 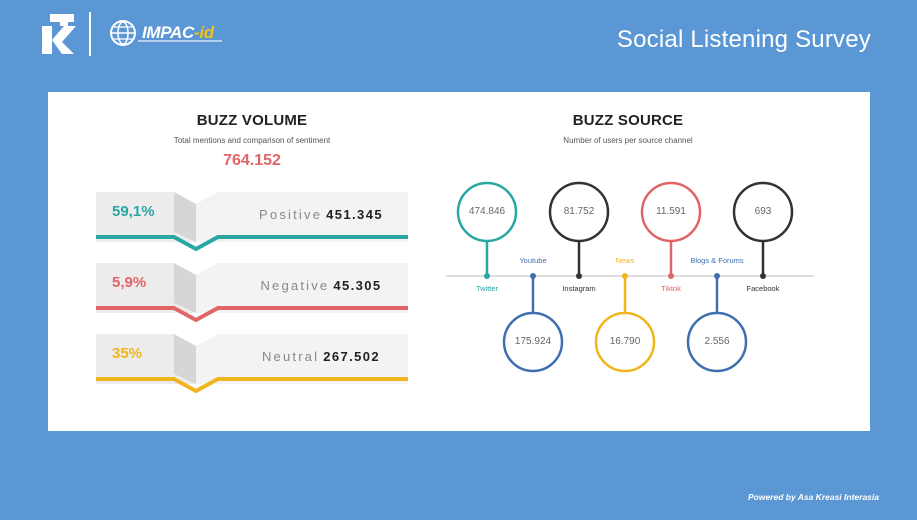 What do you see at coordinates (252, 222) in the screenshot?
I see `sentiment-band-positive: 59,1% Positive 451.345` at bounding box center [252, 222].